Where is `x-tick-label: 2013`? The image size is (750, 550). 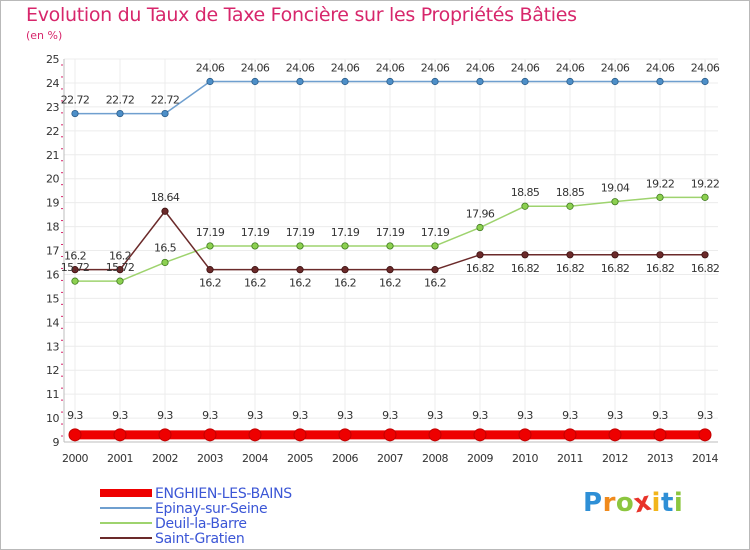
x-tick-label: 2013 is located at coordinates (660, 458).